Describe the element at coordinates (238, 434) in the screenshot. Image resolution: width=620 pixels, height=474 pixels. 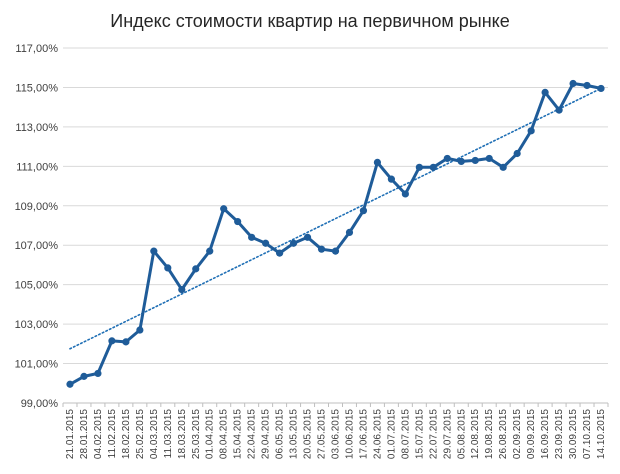
I see `x-tick-label: 15.04.2015` at that location.